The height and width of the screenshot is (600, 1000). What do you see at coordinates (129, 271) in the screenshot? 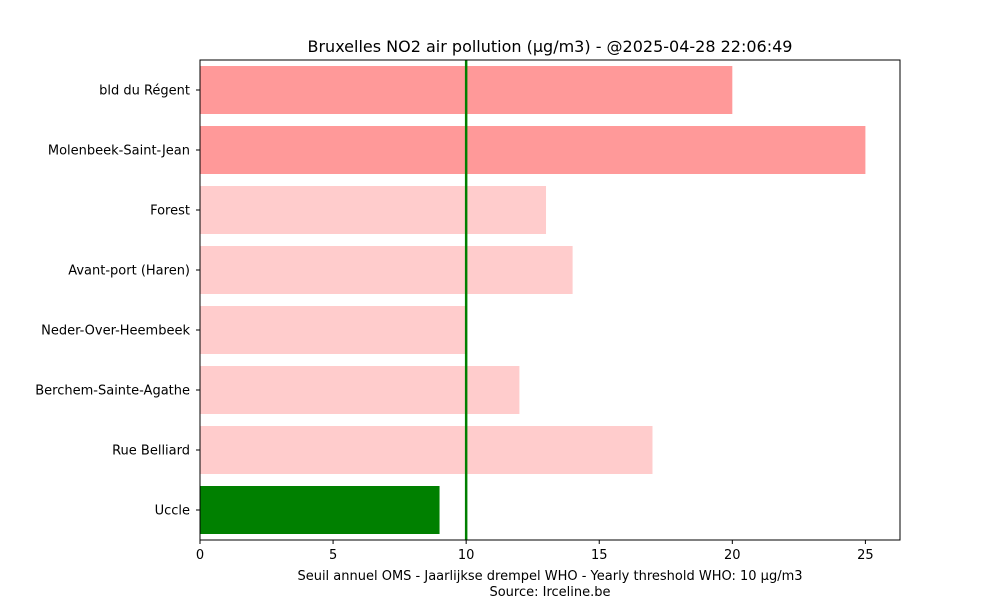
I see `y-tick-label-3: Avant-port (Haren)` at bounding box center [129, 271].